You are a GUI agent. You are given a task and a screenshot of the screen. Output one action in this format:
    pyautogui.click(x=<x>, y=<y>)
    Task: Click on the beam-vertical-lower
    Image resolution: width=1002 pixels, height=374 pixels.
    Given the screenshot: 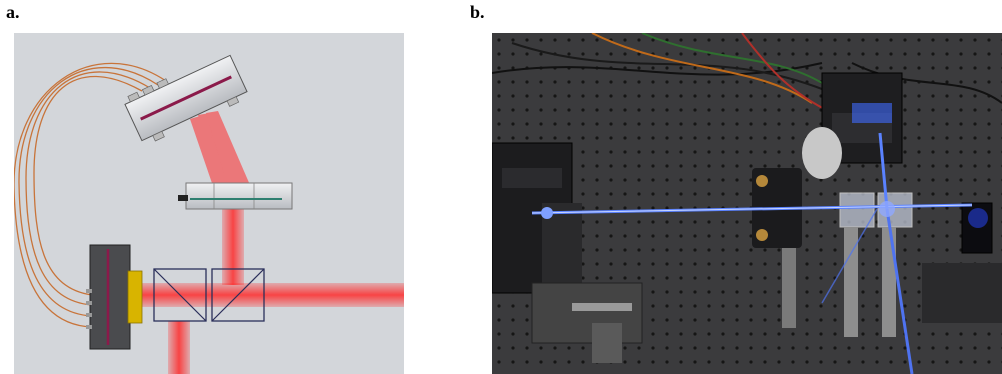 What is the action you would take?
    pyautogui.click(x=179, y=347)
    